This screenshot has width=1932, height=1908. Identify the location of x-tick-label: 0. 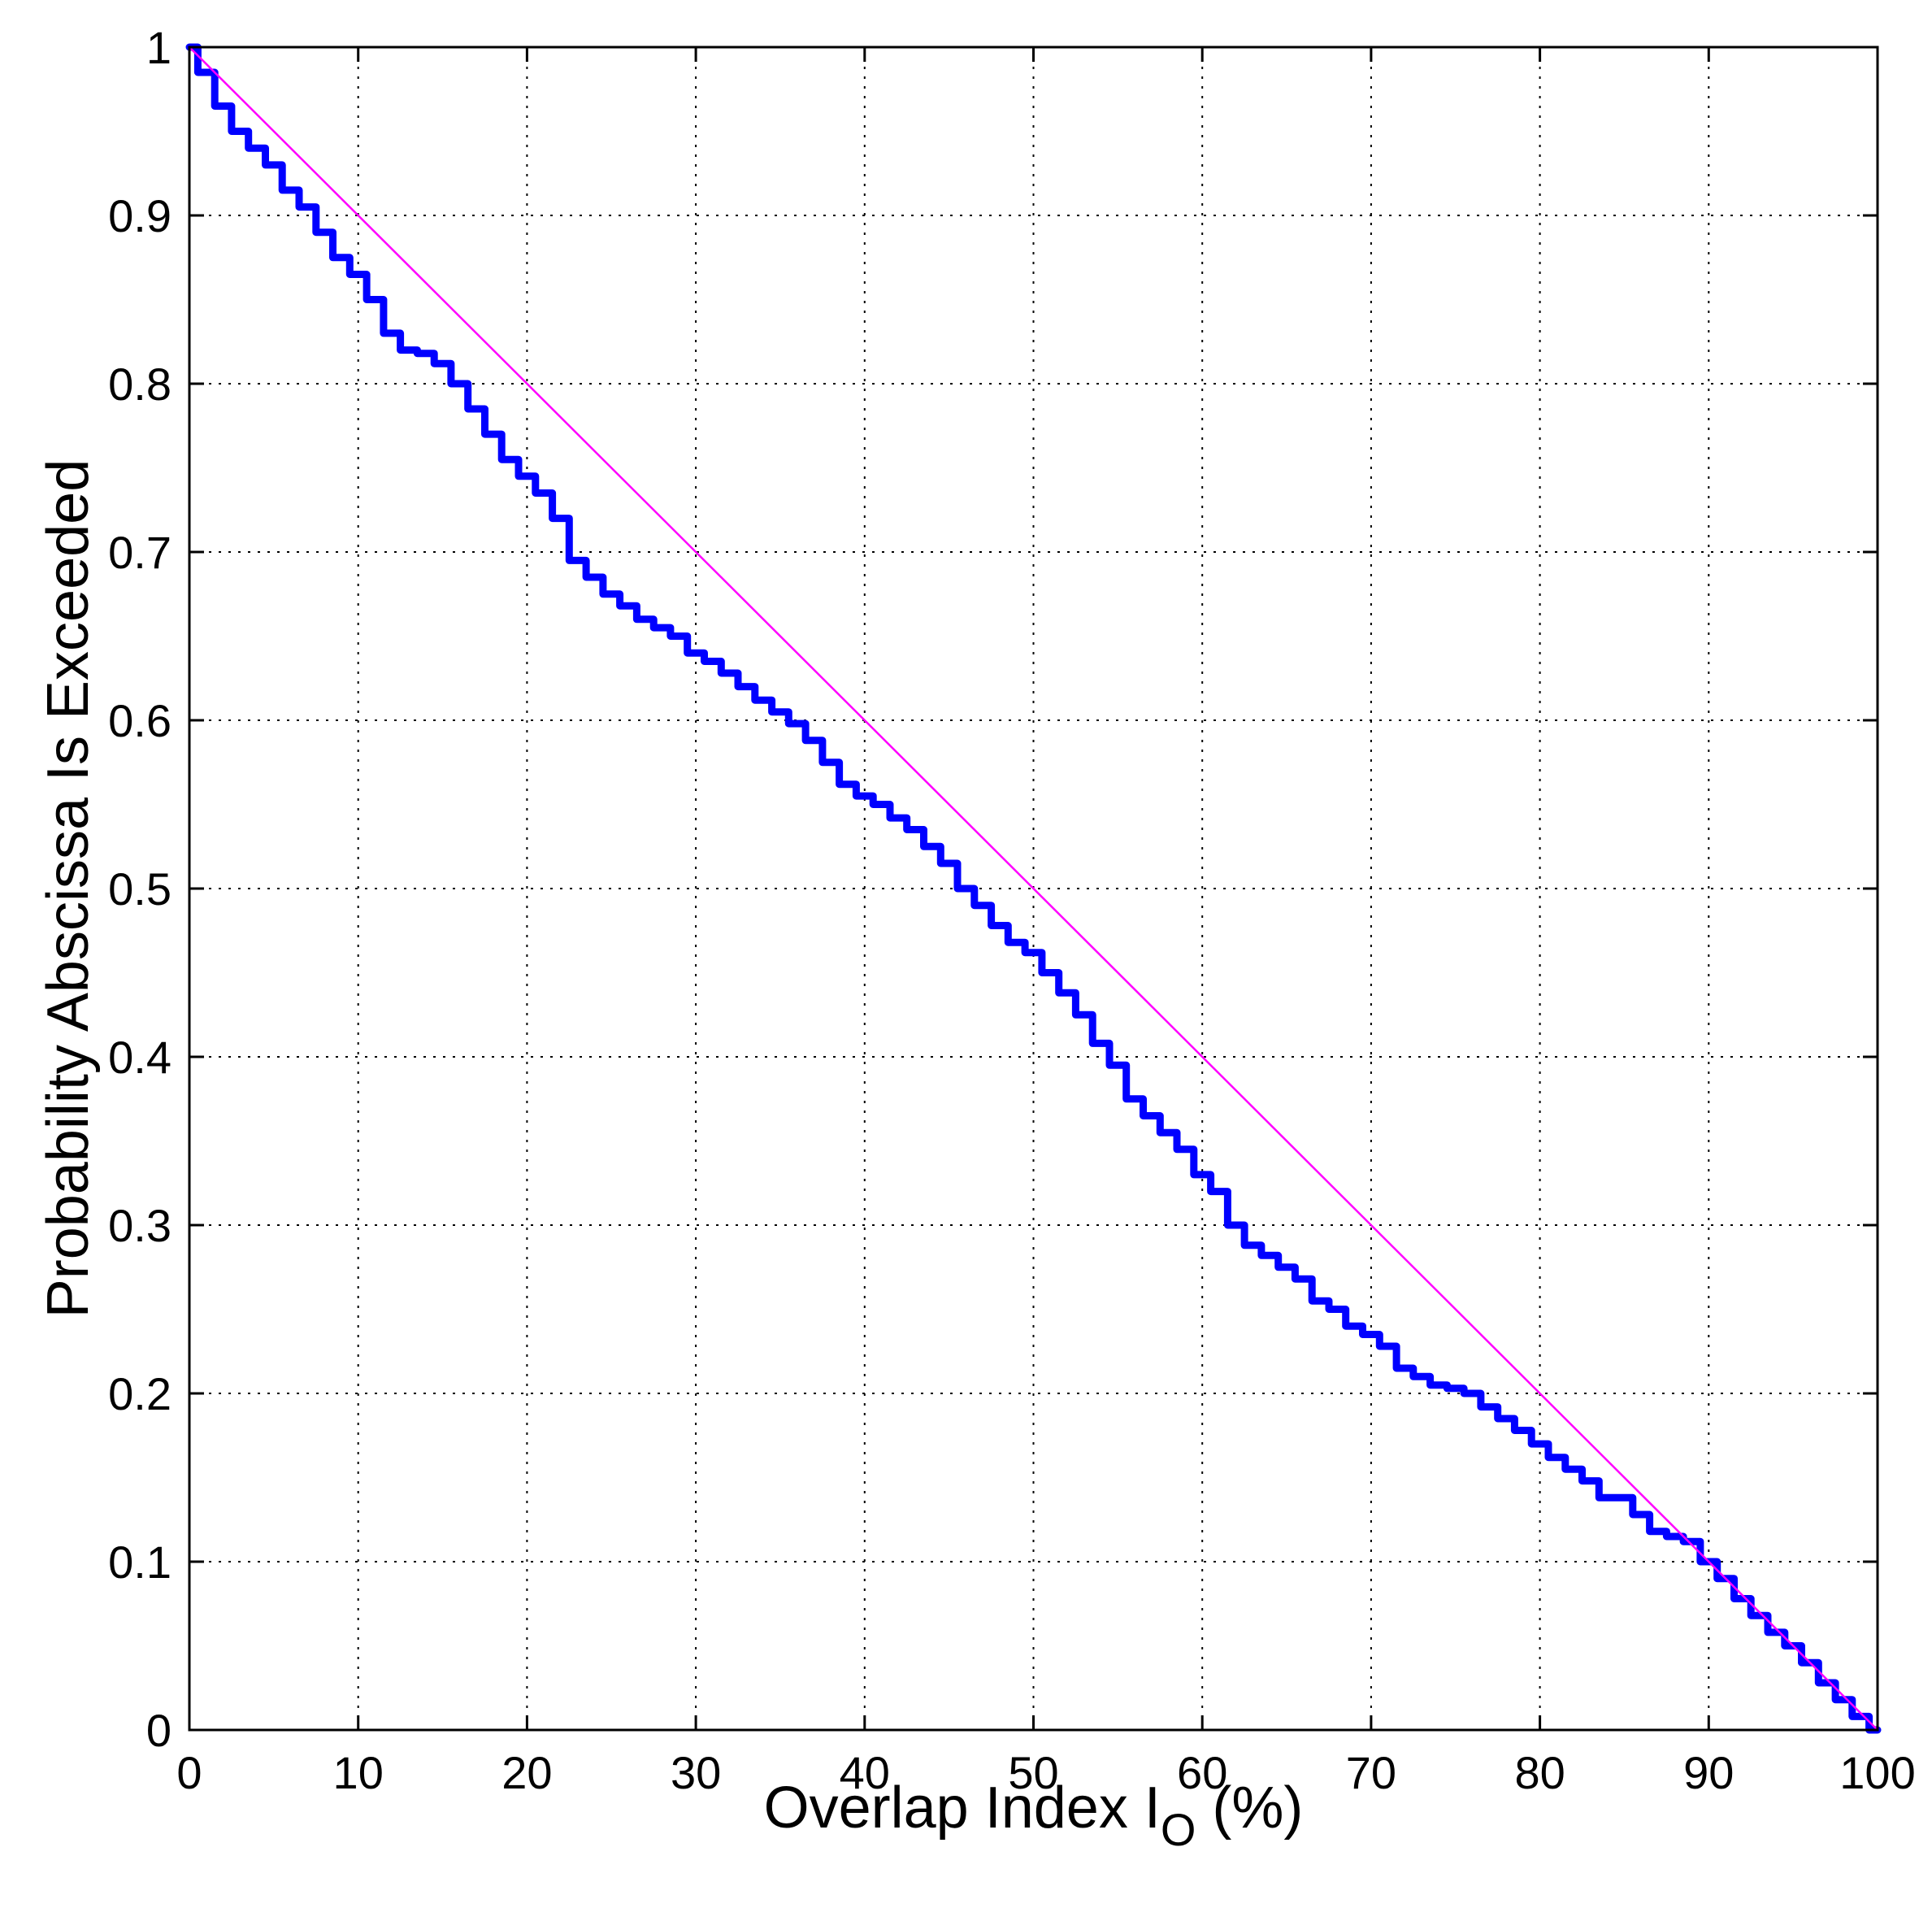
(189, 1772).